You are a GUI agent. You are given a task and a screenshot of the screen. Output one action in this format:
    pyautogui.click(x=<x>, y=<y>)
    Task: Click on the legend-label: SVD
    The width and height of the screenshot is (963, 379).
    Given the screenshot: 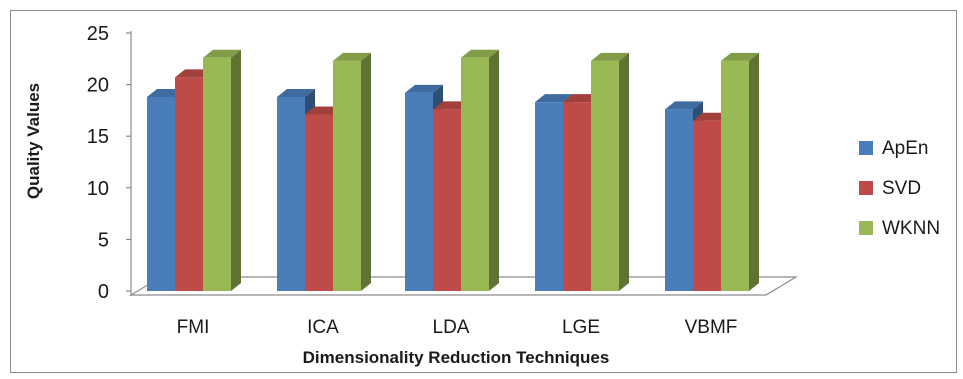 What is the action you would take?
    pyautogui.click(x=901, y=188)
    